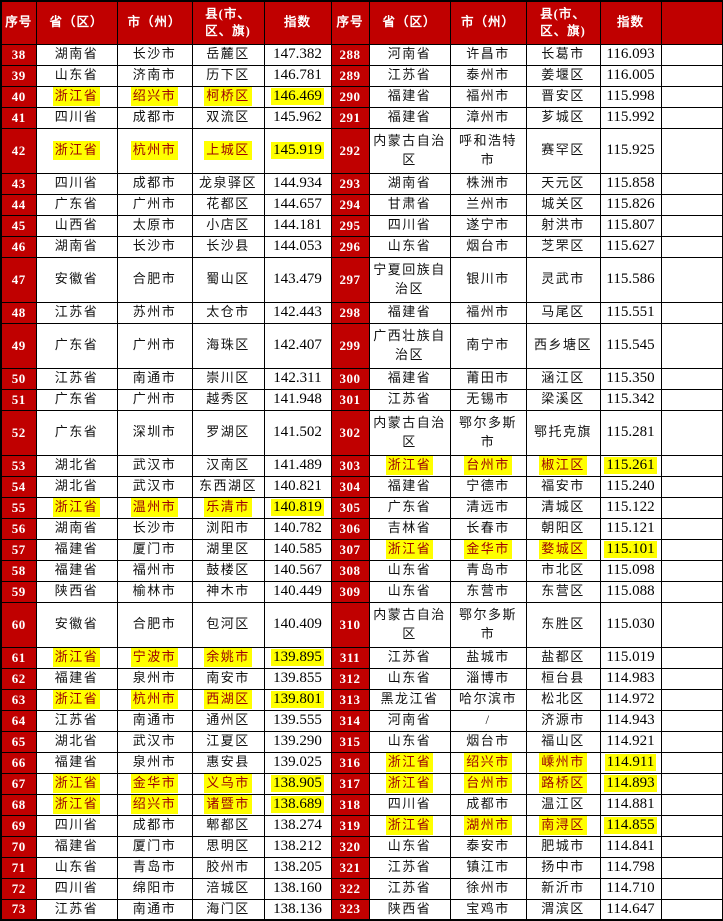 This screenshot has width=723, height=921. I want to click on col-header-index-left: 指数, so click(297, 22).